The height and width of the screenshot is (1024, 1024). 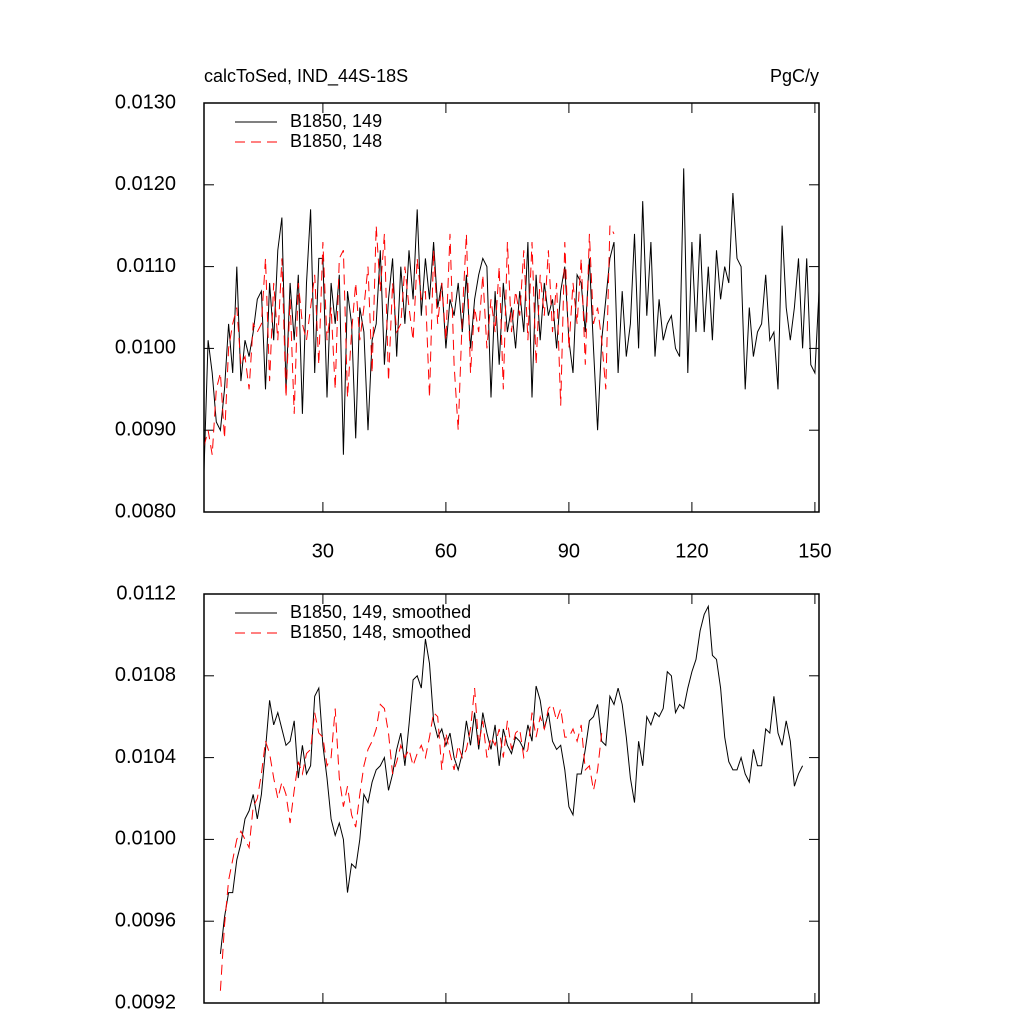 What do you see at coordinates (569, 551) in the screenshot?
I see `x-tick-label: 90` at bounding box center [569, 551].